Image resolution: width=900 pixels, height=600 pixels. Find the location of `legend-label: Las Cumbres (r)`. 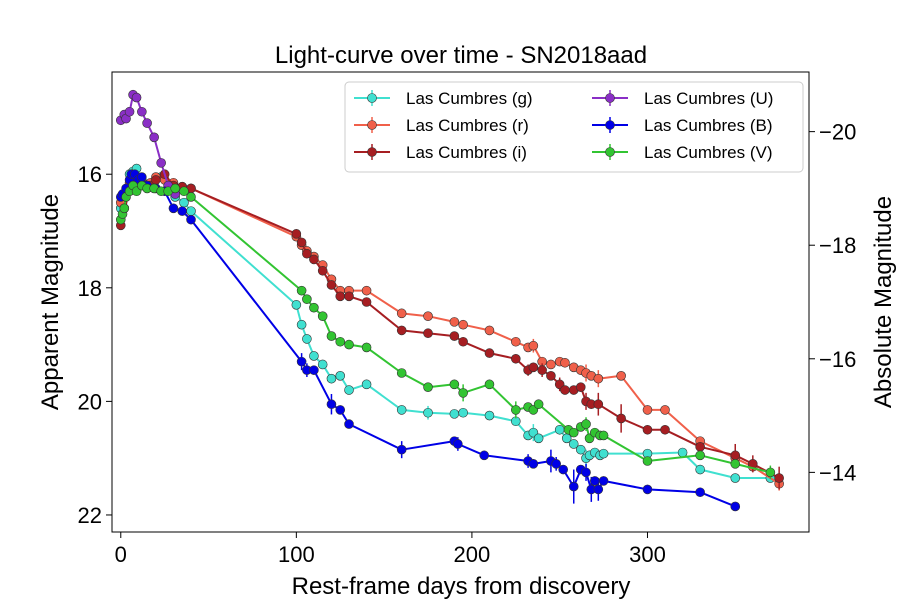

legend-label: Las Cumbres (r) is located at coordinates (467, 125).